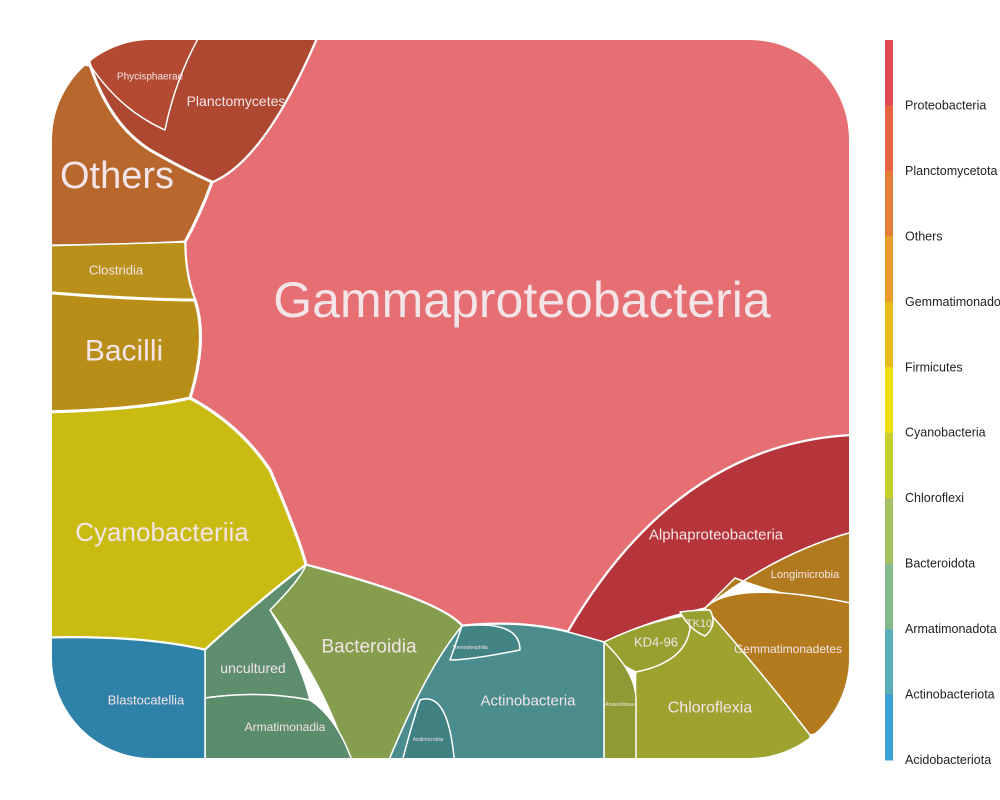 This screenshot has width=1000, height=800. What do you see at coordinates (522, 300) in the screenshot?
I see `treemap-cell-label: Gammaproteobacteria` at bounding box center [522, 300].